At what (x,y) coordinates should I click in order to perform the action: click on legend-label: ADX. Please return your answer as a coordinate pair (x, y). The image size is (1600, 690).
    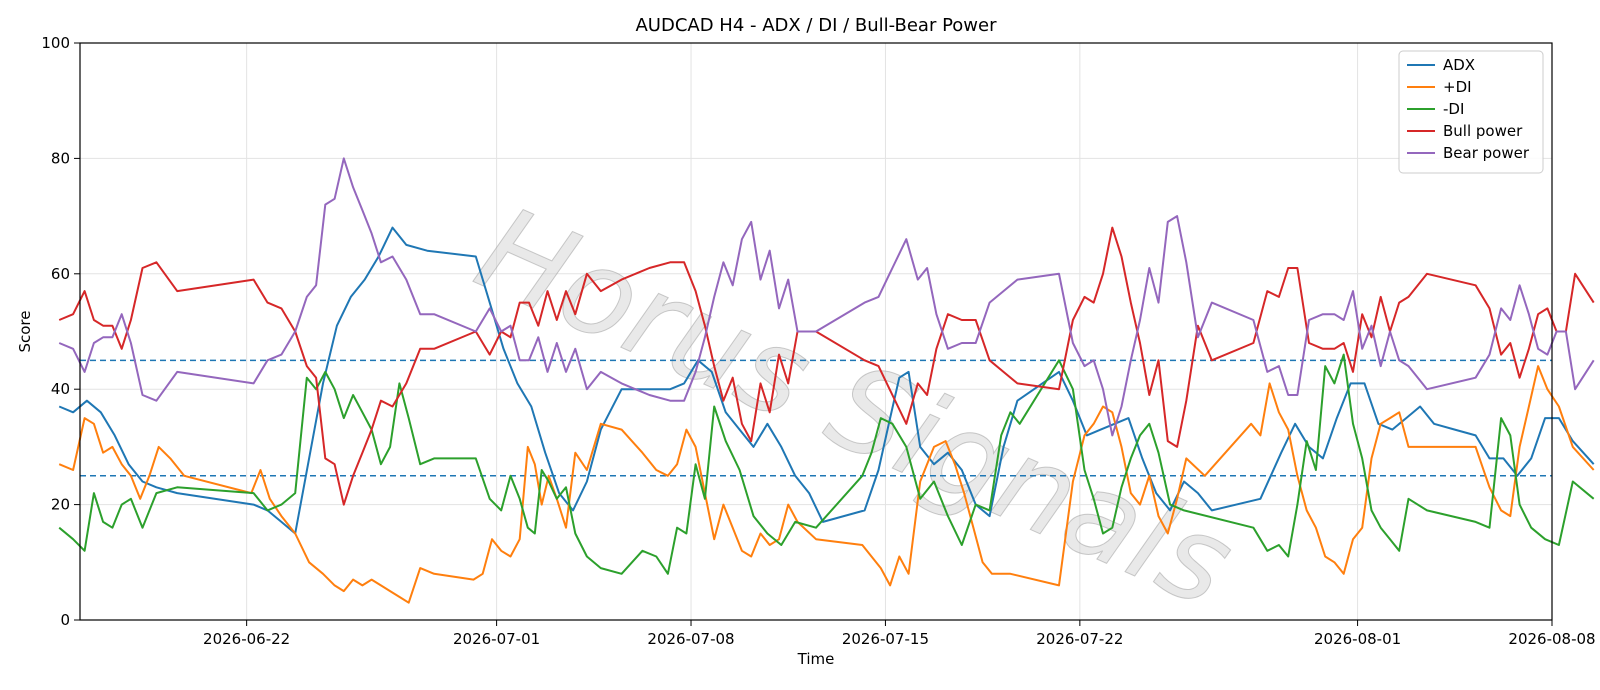
    Looking at the image, I should click on (1459, 65).